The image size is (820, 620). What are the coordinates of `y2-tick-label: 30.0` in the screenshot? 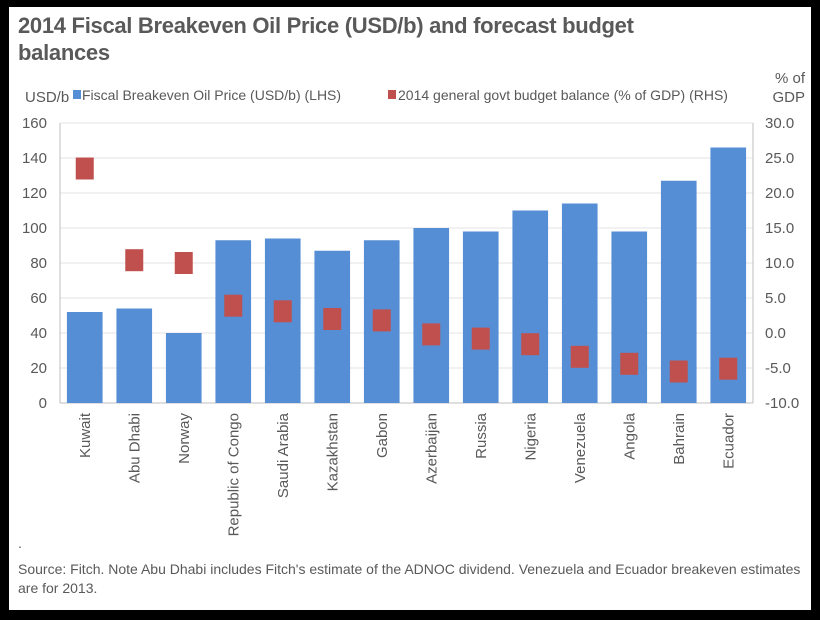 It's located at (779, 123).